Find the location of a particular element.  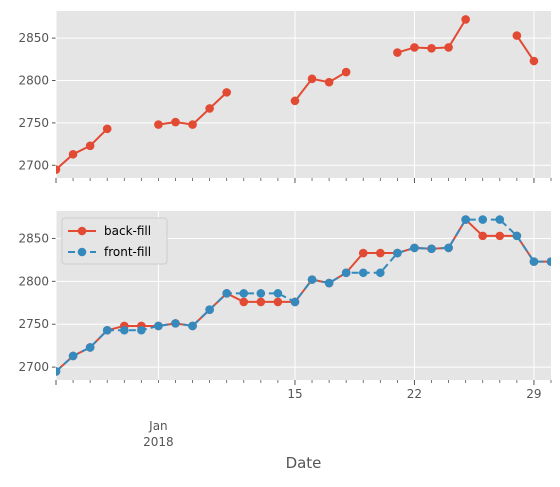

legend-label: front-fill is located at coordinates (127, 252).